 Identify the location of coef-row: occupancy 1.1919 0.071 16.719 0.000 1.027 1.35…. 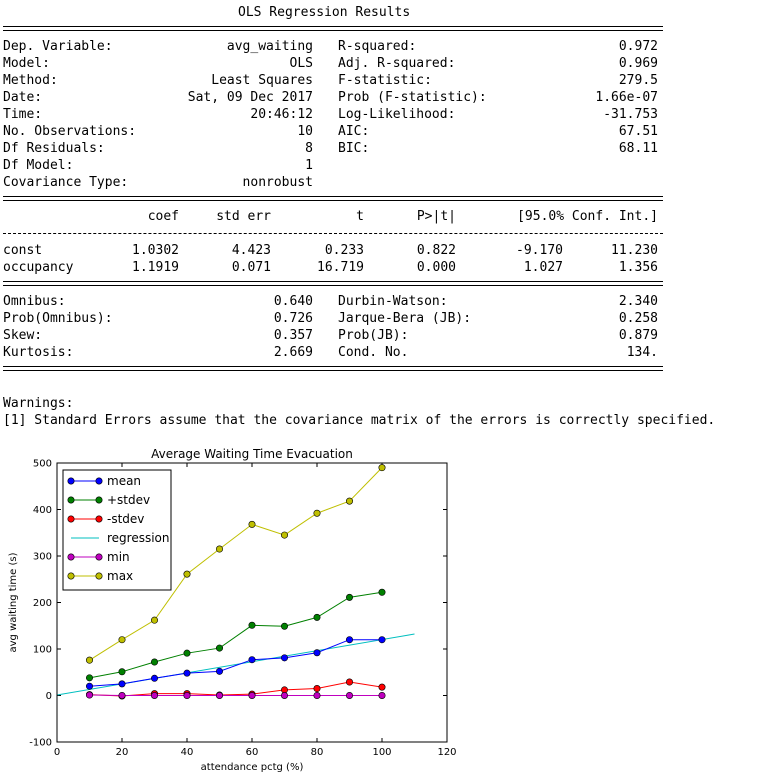
(333, 267).